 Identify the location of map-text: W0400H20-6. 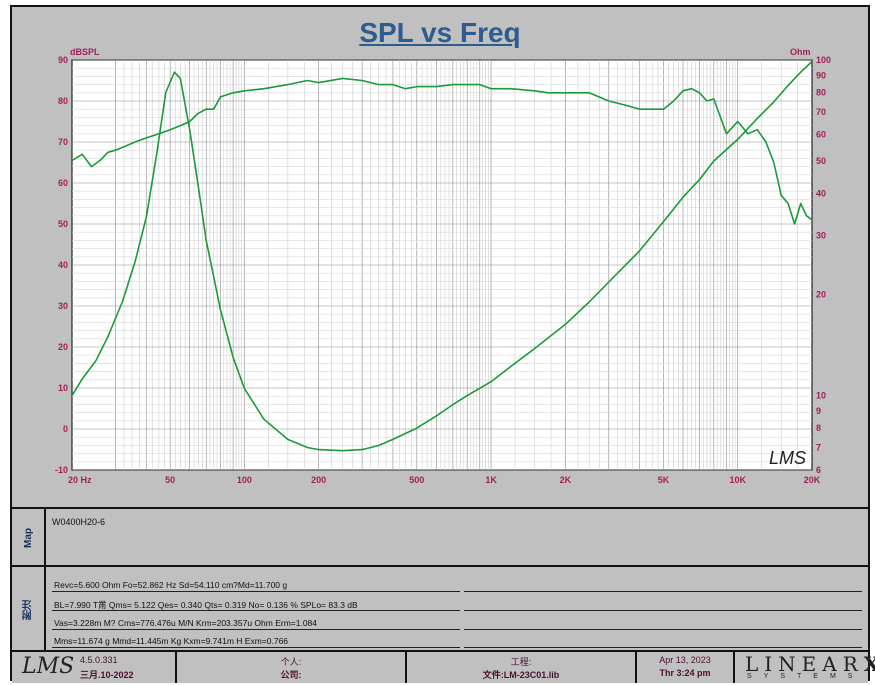
(79, 522).